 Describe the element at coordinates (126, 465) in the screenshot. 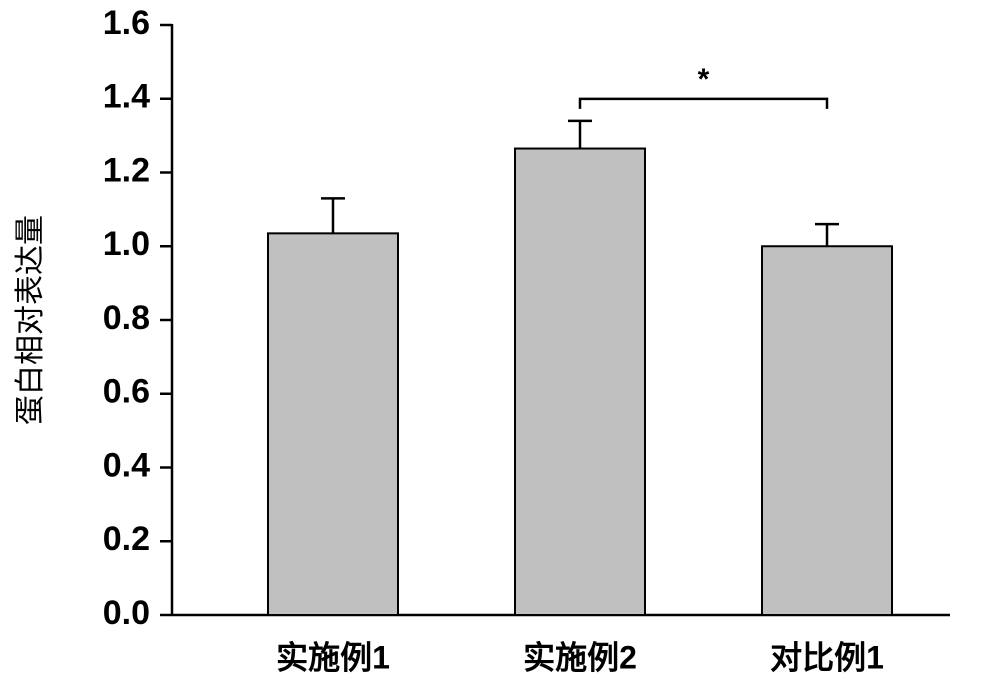

I see `y-tick-label: 0.4` at that location.